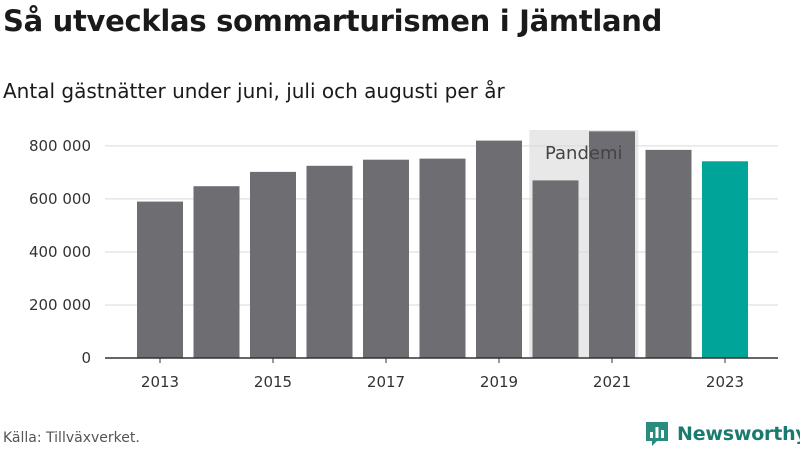 Image resolution: width=800 pixels, height=450 pixels. I want to click on x-tick-label: 2023, so click(725, 382).